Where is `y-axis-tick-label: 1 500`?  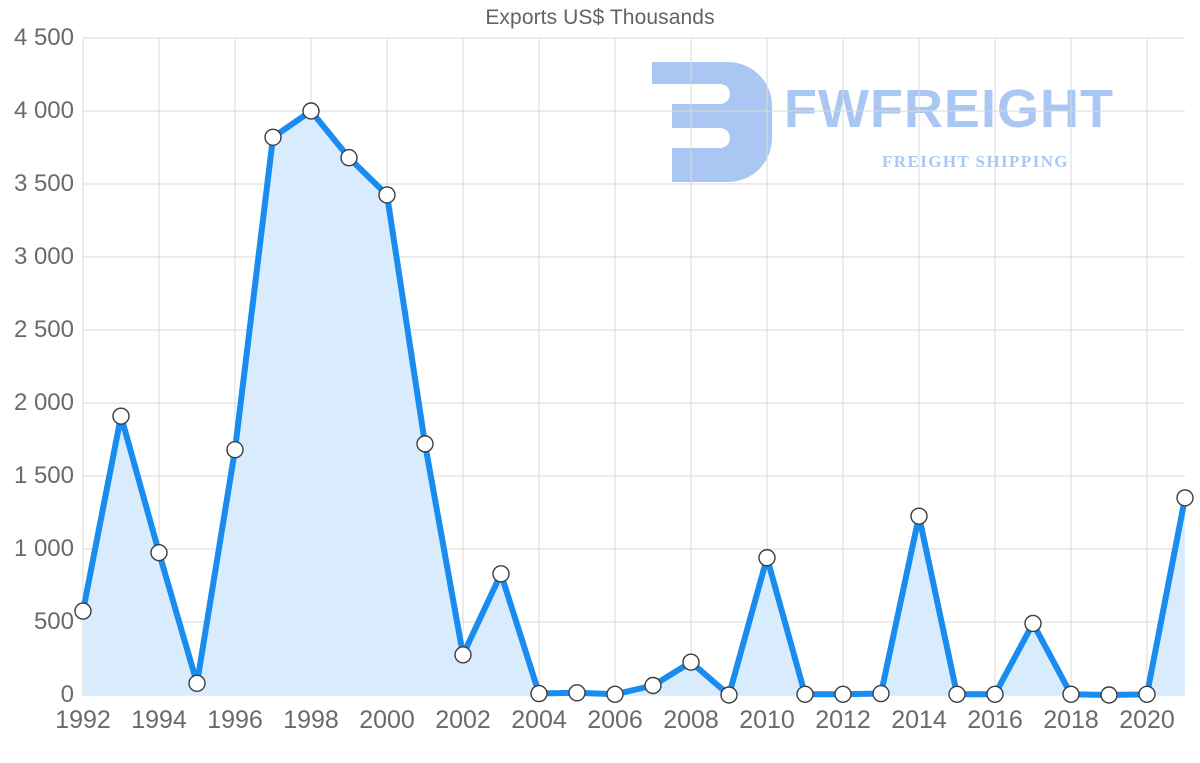 y-axis-tick-label: 1 500 is located at coordinates (43, 475).